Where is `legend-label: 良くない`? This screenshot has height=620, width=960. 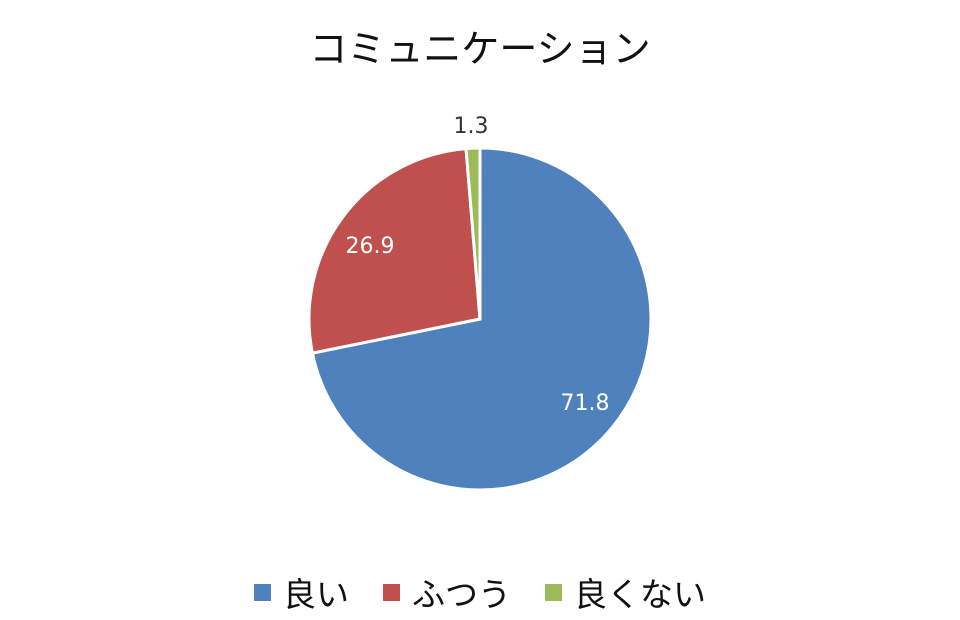
legend-label: 良くない is located at coordinates (640, 594).